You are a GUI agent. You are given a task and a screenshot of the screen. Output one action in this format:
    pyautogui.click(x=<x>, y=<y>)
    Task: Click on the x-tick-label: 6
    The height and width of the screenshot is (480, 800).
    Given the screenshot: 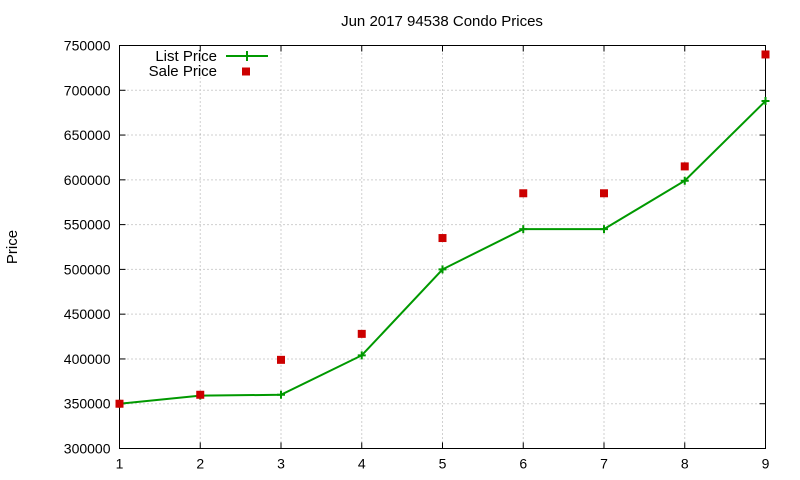 What is the action you would take?
    pyautogui.click(x=523, y=464)
    